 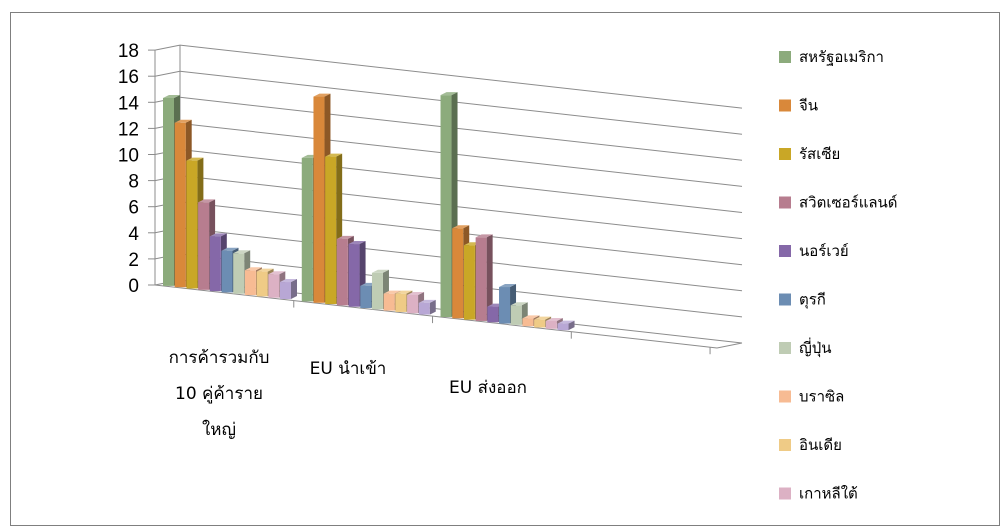 I want to click on legend-label: สวิตเซอร์แลนด์, so click(x=848, y=203).